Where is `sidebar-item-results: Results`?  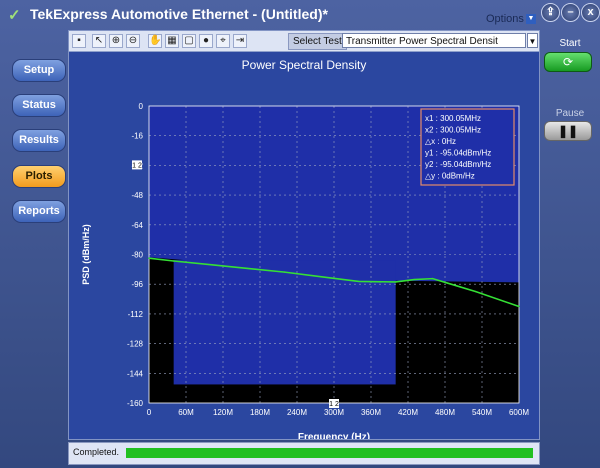 sidebar-item-results: Results is located at coordinates (39, 140).